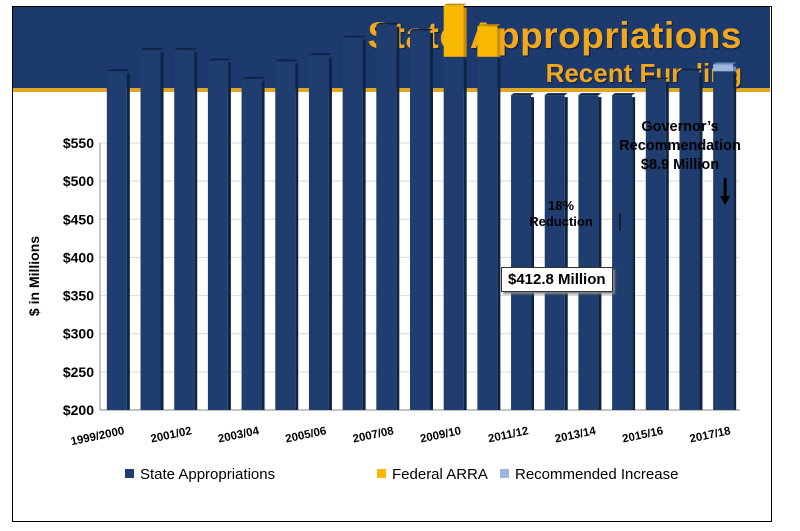 The width and height of the screenshot is (800, 531). I want to click on x-tick-label: 2007/08, so click(374, 435).